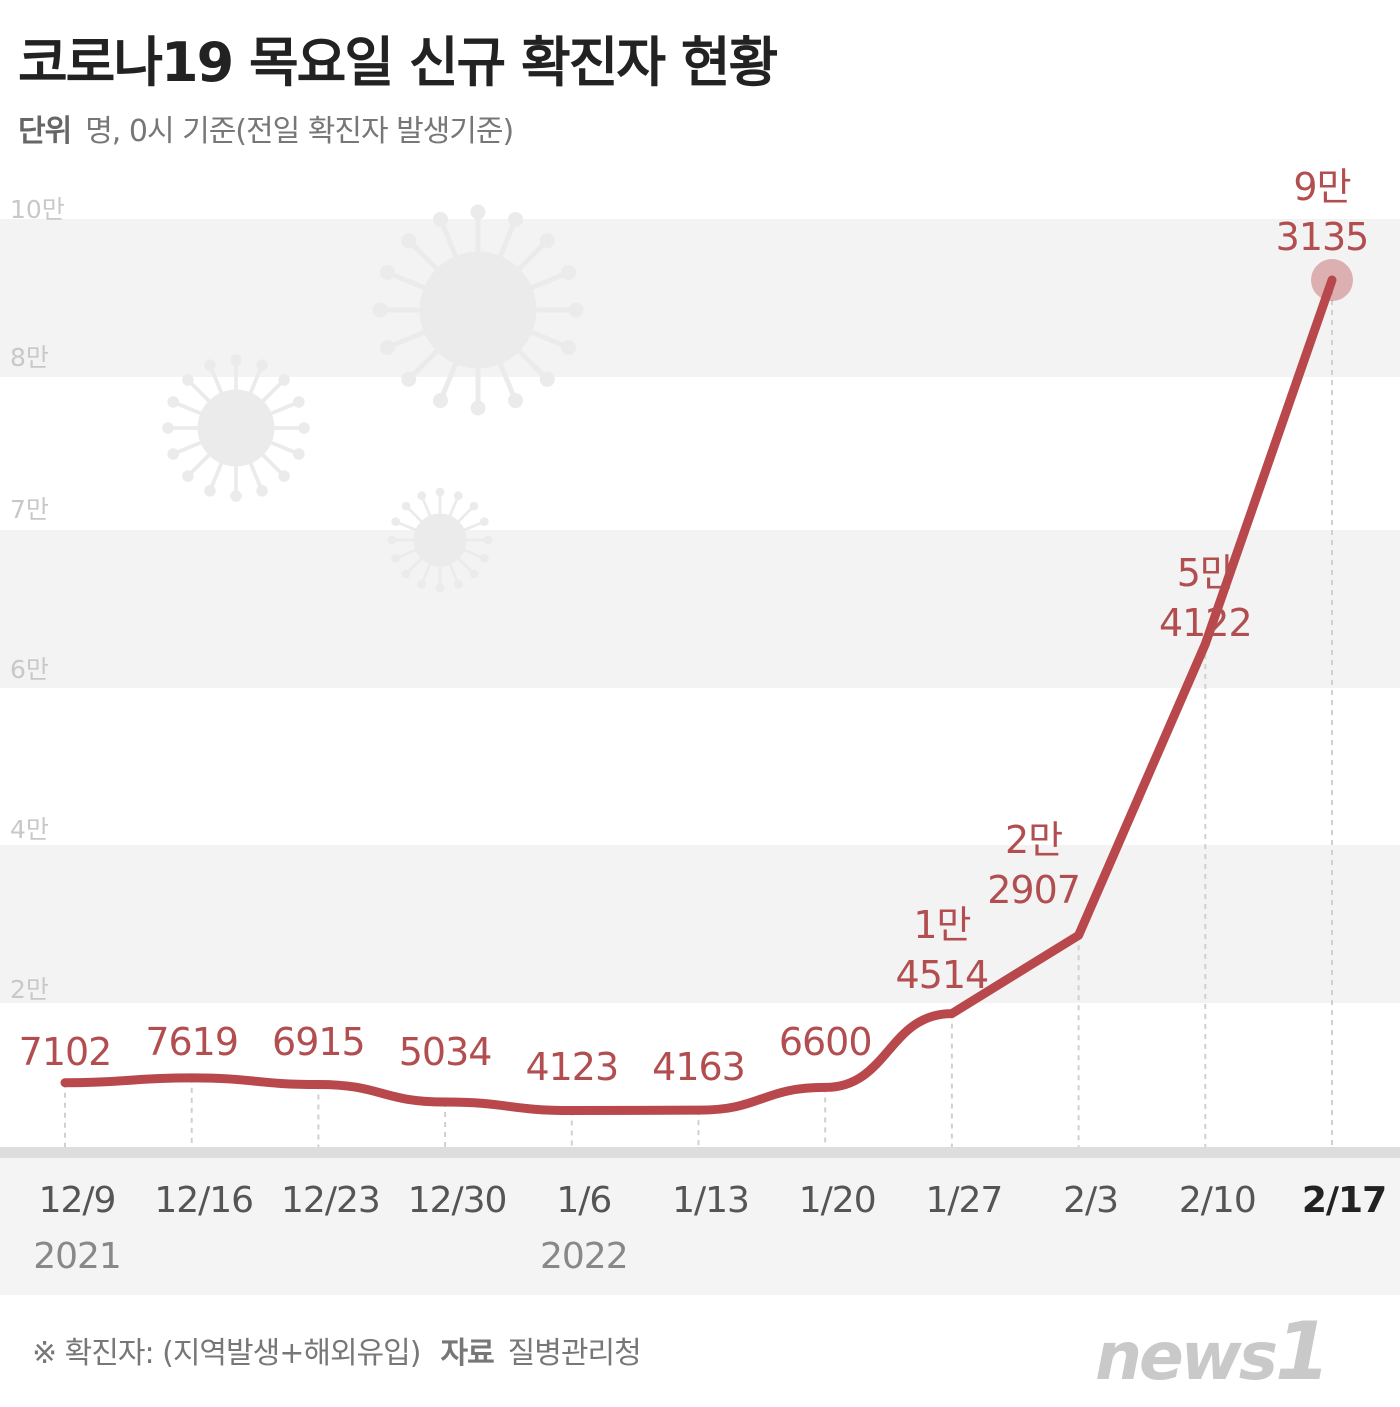 This screenshot has height=1407, width=1400. I want to click on y-tick: 4만, so click(29, 829).